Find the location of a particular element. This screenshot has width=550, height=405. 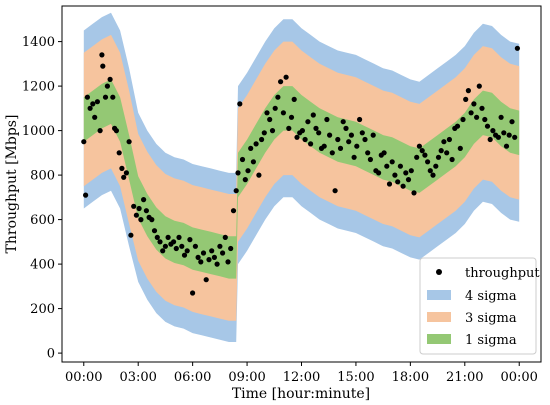

x-tick-label: 12:00 is located at coordinates (301, 377).